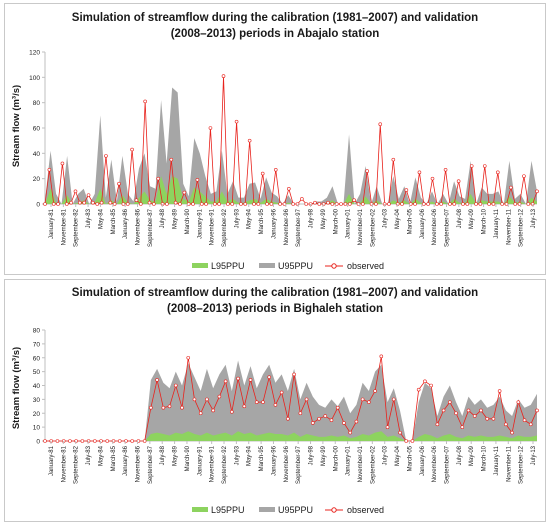  What do you see at coordinates (410, 221) in the screenshot?
I see `x-tick-label: March-05` at bounding box center [410, 221].